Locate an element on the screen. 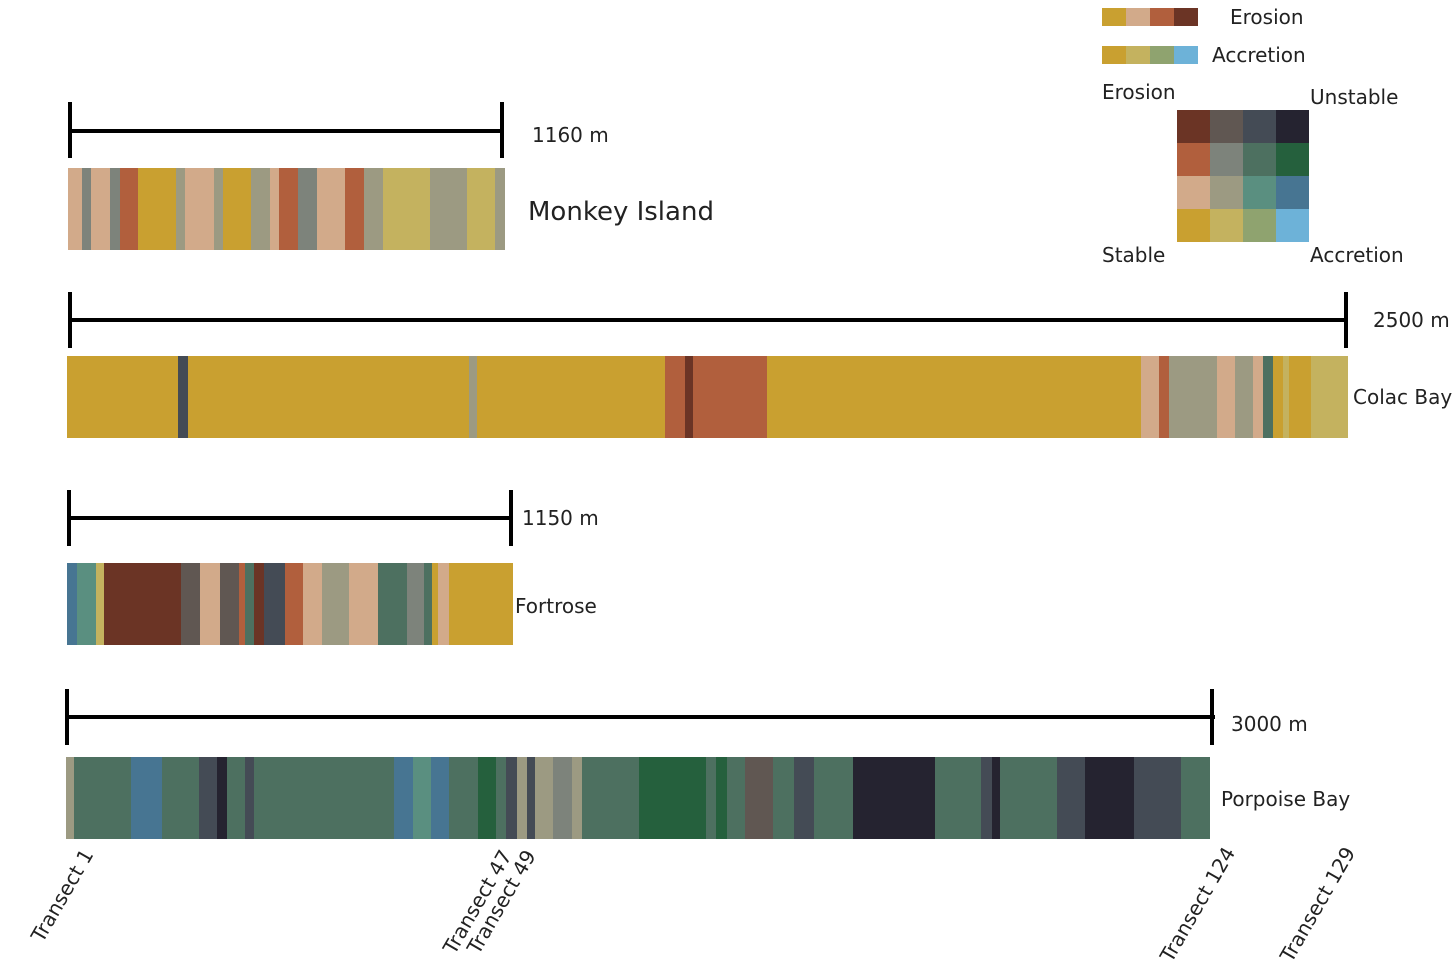 The width and height of the screenshot is (1454, 966). site-label-fortrose: Fortrose is located at coordinates (556, 606).